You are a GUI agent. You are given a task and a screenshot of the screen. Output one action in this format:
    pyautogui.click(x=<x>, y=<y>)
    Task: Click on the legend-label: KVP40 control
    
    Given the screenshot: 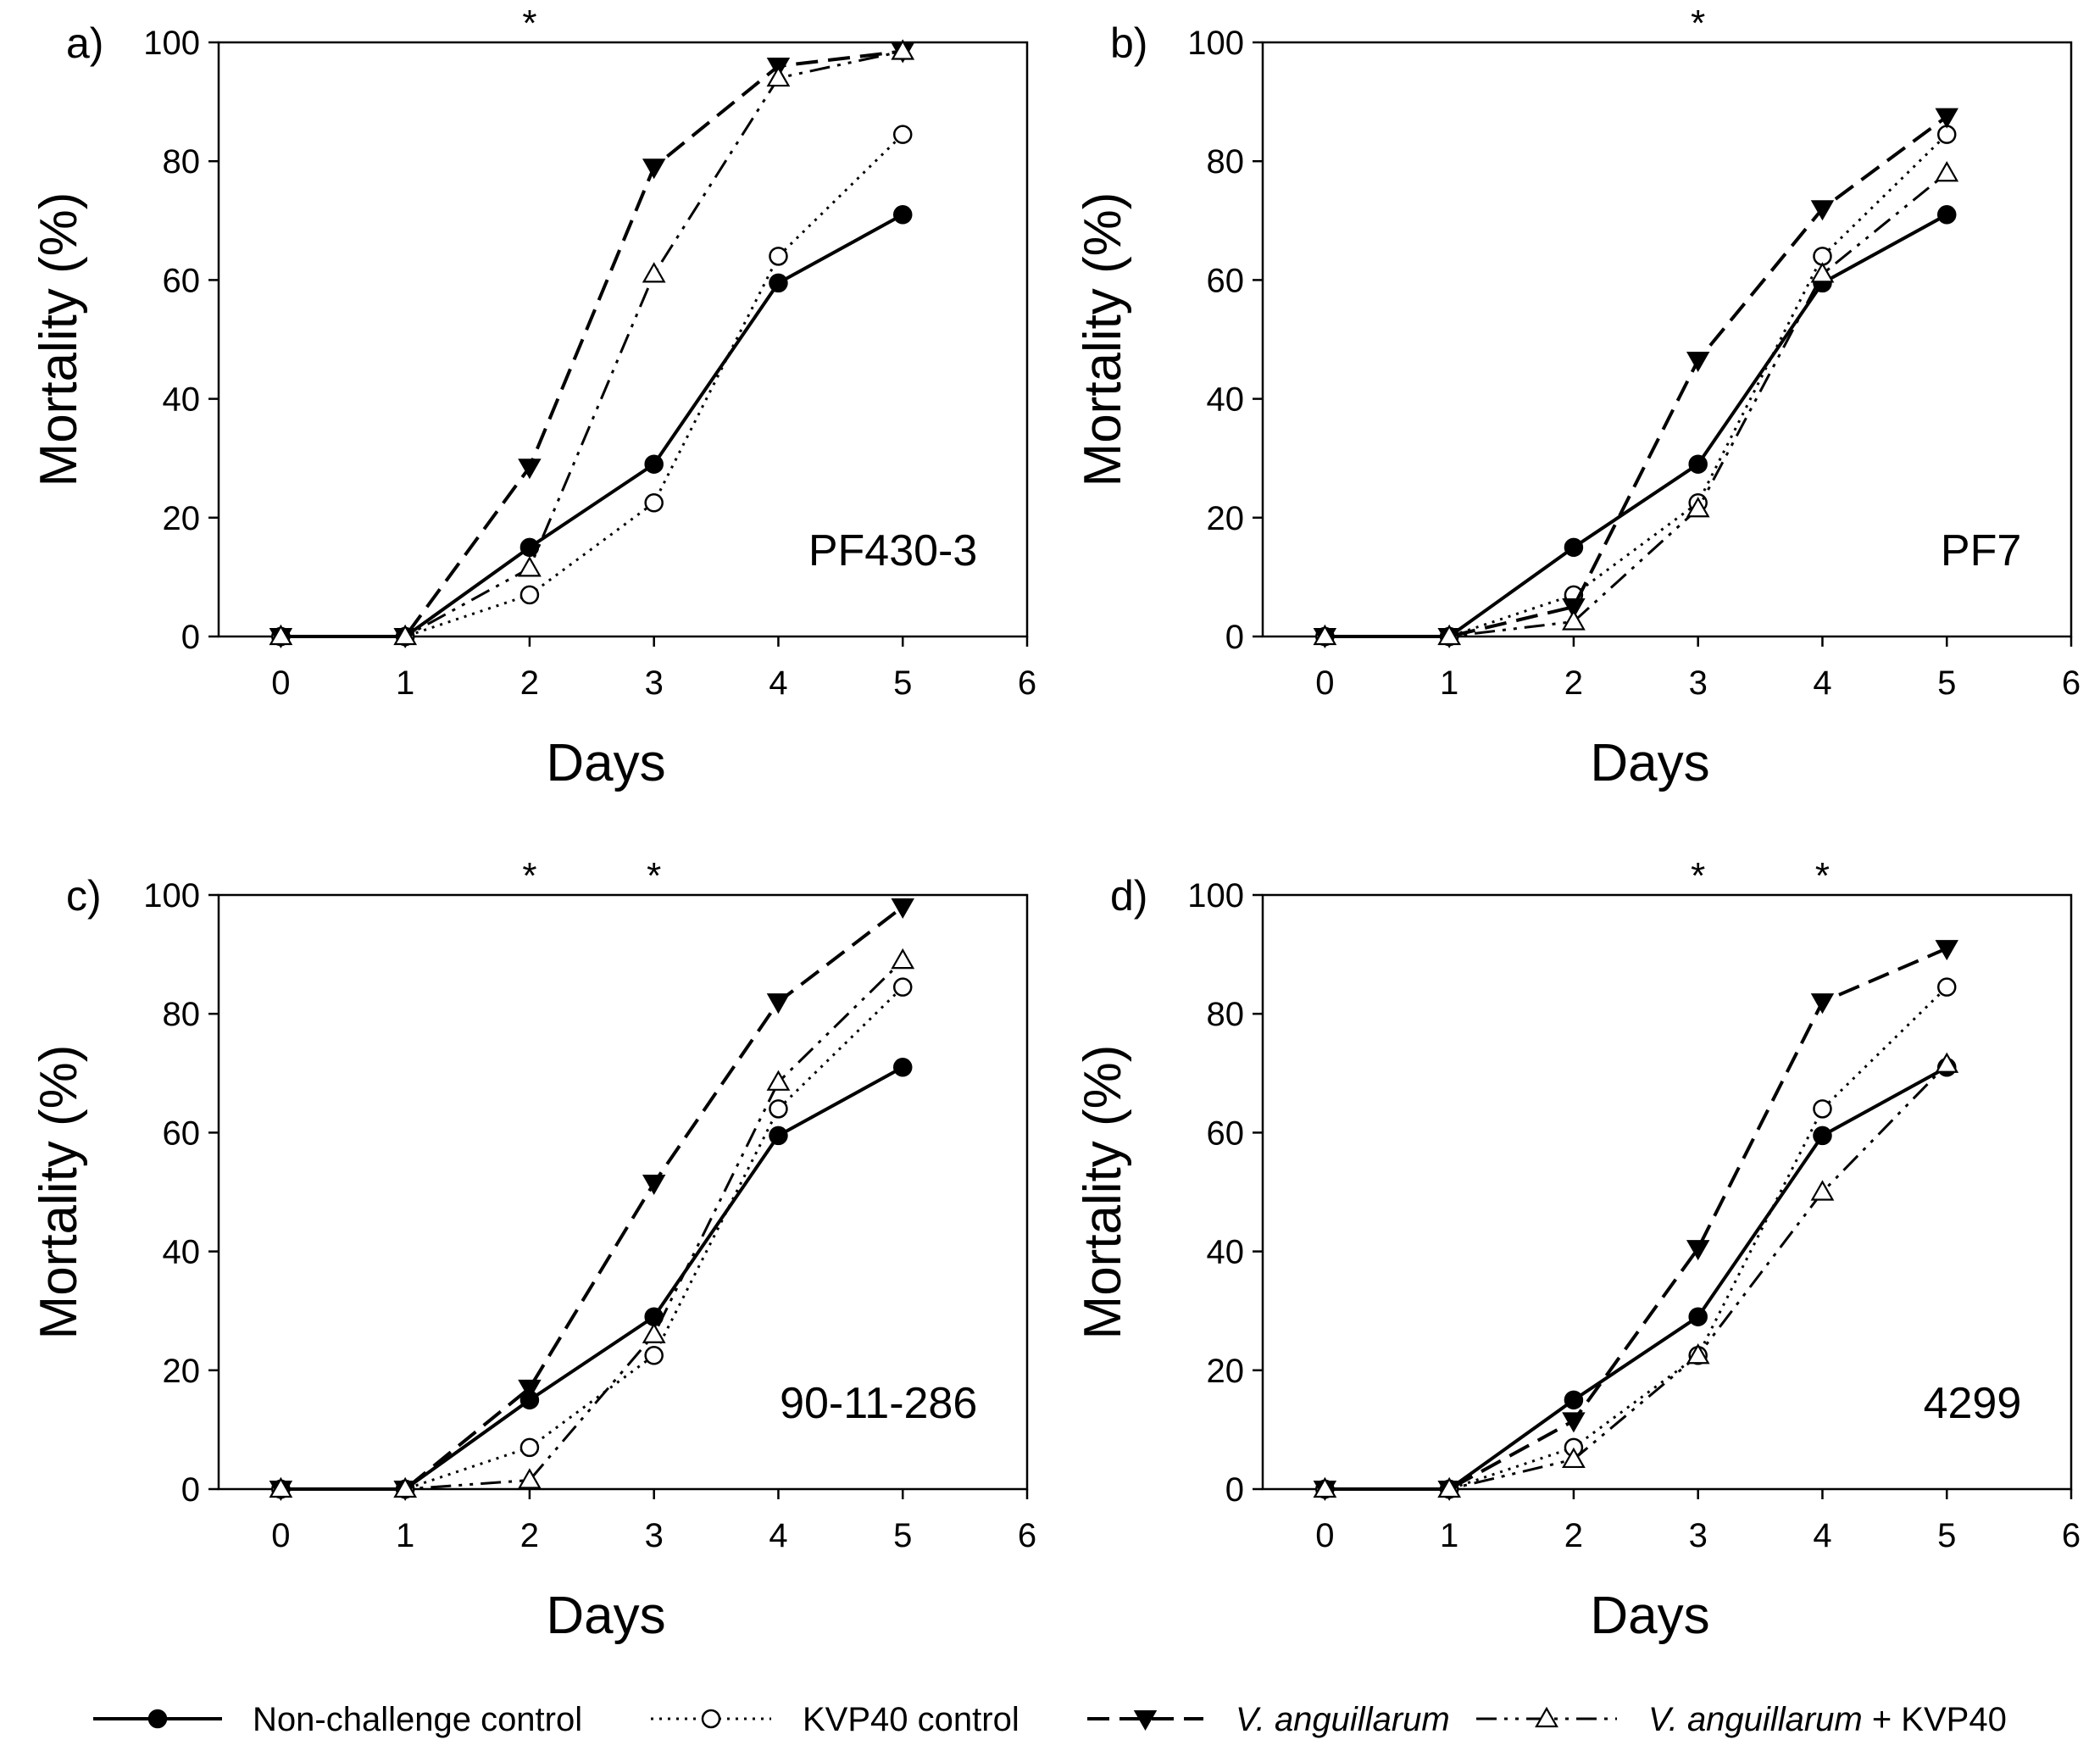 What is the action you would take?
    pyautogui.click(x=911, y=1719)
    